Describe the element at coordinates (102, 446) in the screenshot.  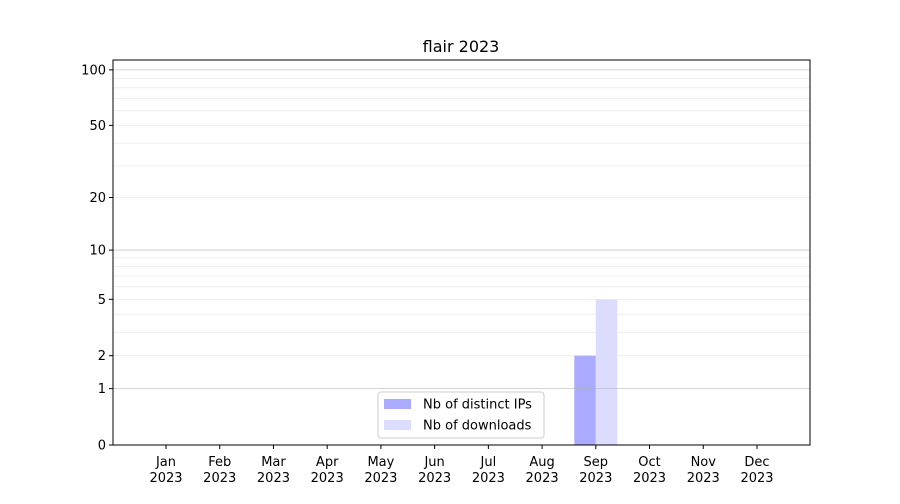
I see `y-tick-label: 0` at that location.